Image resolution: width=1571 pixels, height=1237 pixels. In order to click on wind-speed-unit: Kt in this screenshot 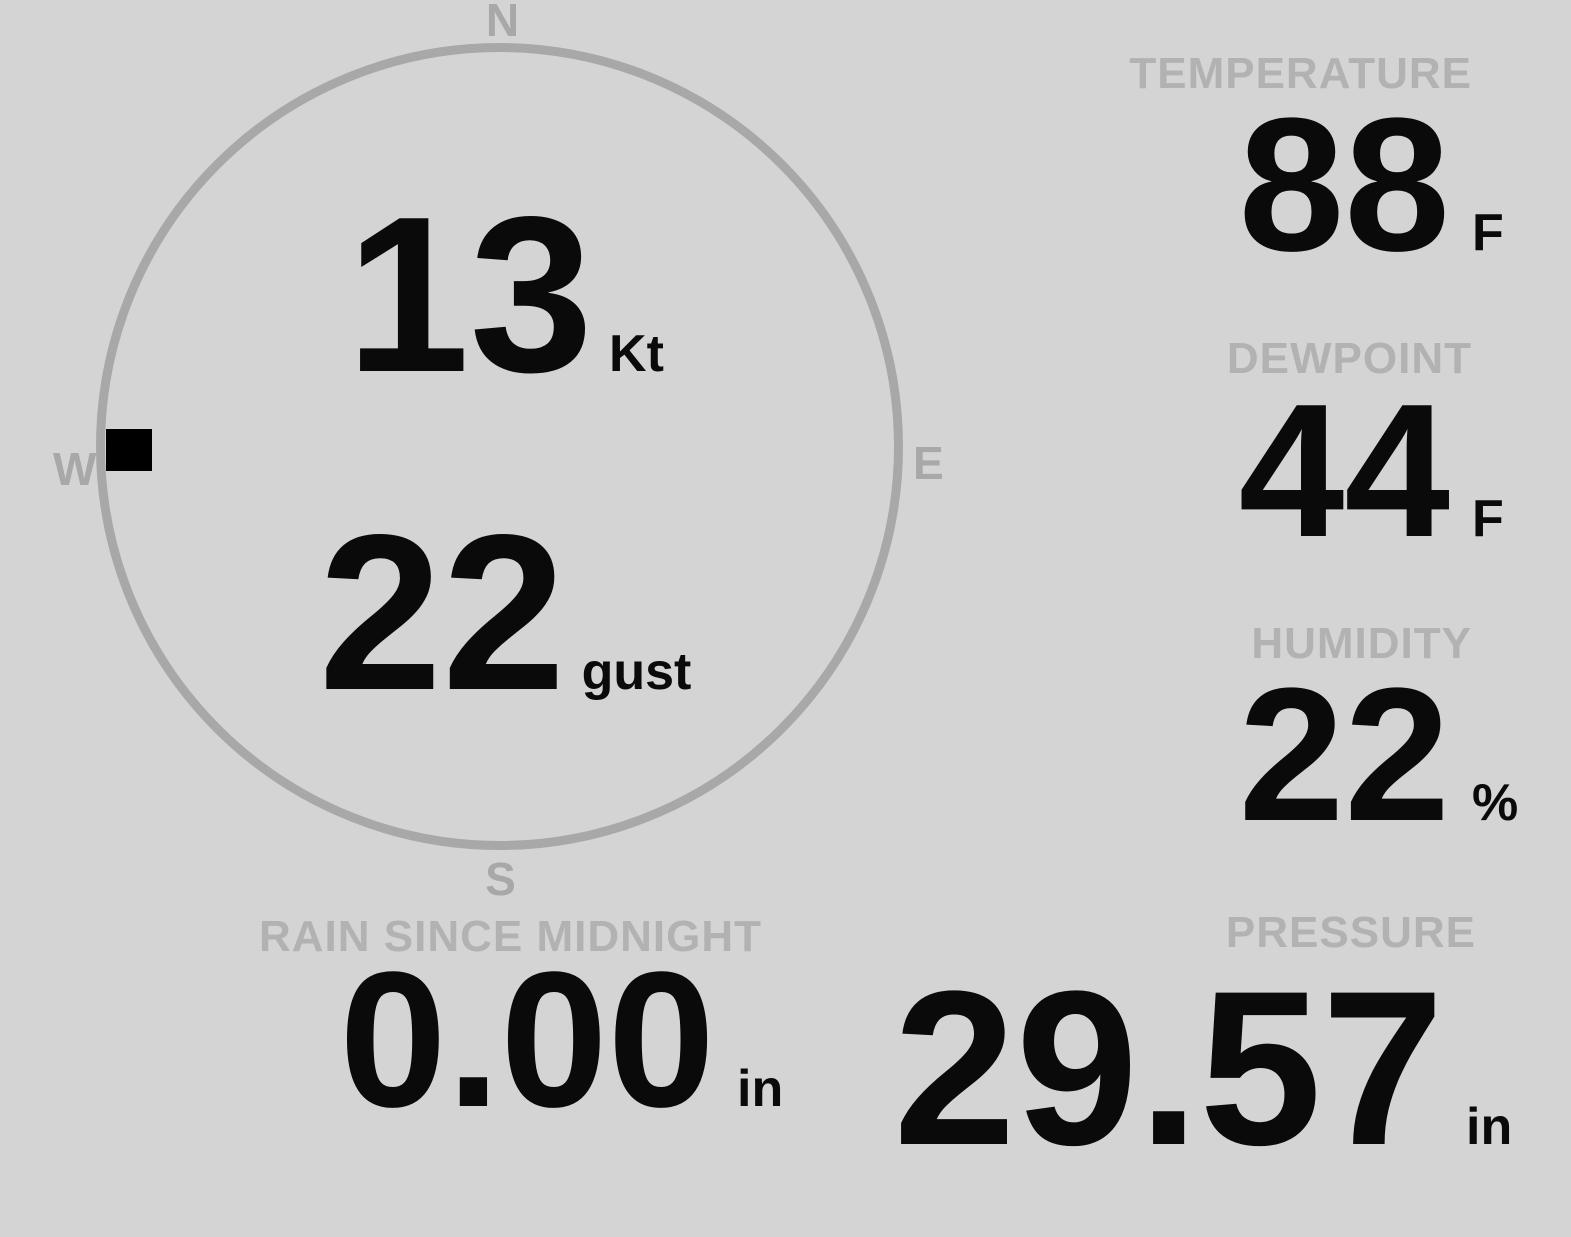, I will do `click(636, 354)`.